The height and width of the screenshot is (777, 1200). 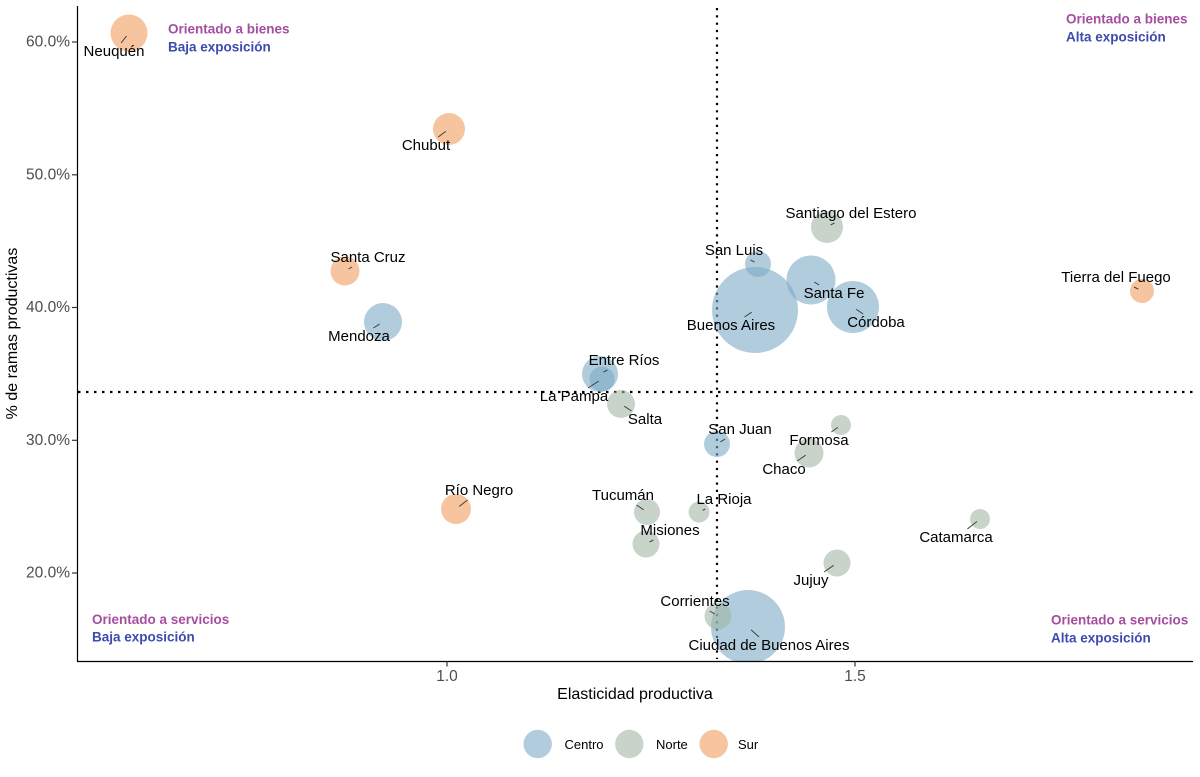 What do you see at coordinates (479, 490) in the screenshot?
I see `svg-text: Río Negro` at bounding box center [479, 490].